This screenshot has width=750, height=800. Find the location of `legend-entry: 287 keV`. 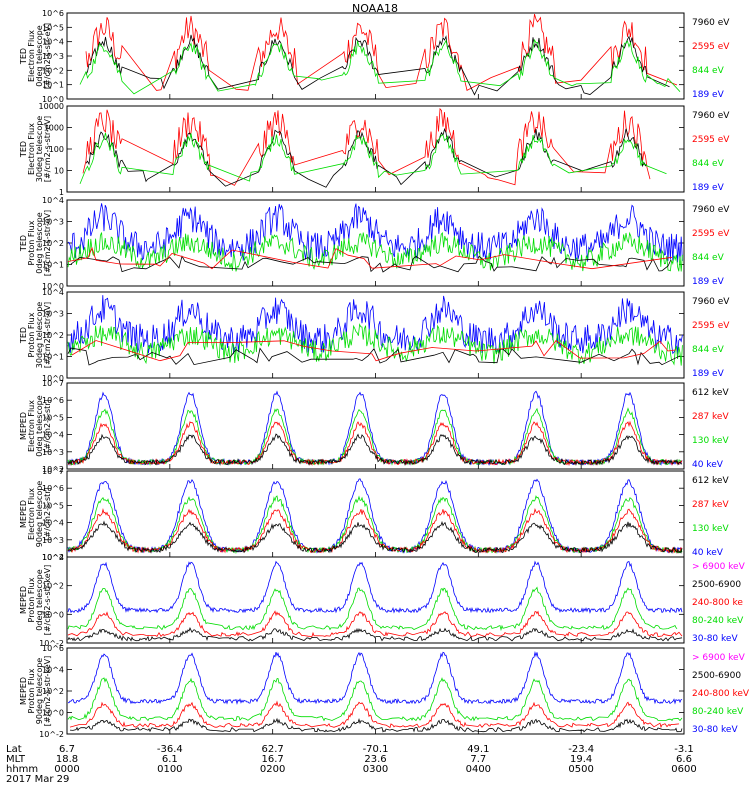

legend-entry: 287 keV is located at coordinates (710, 417).